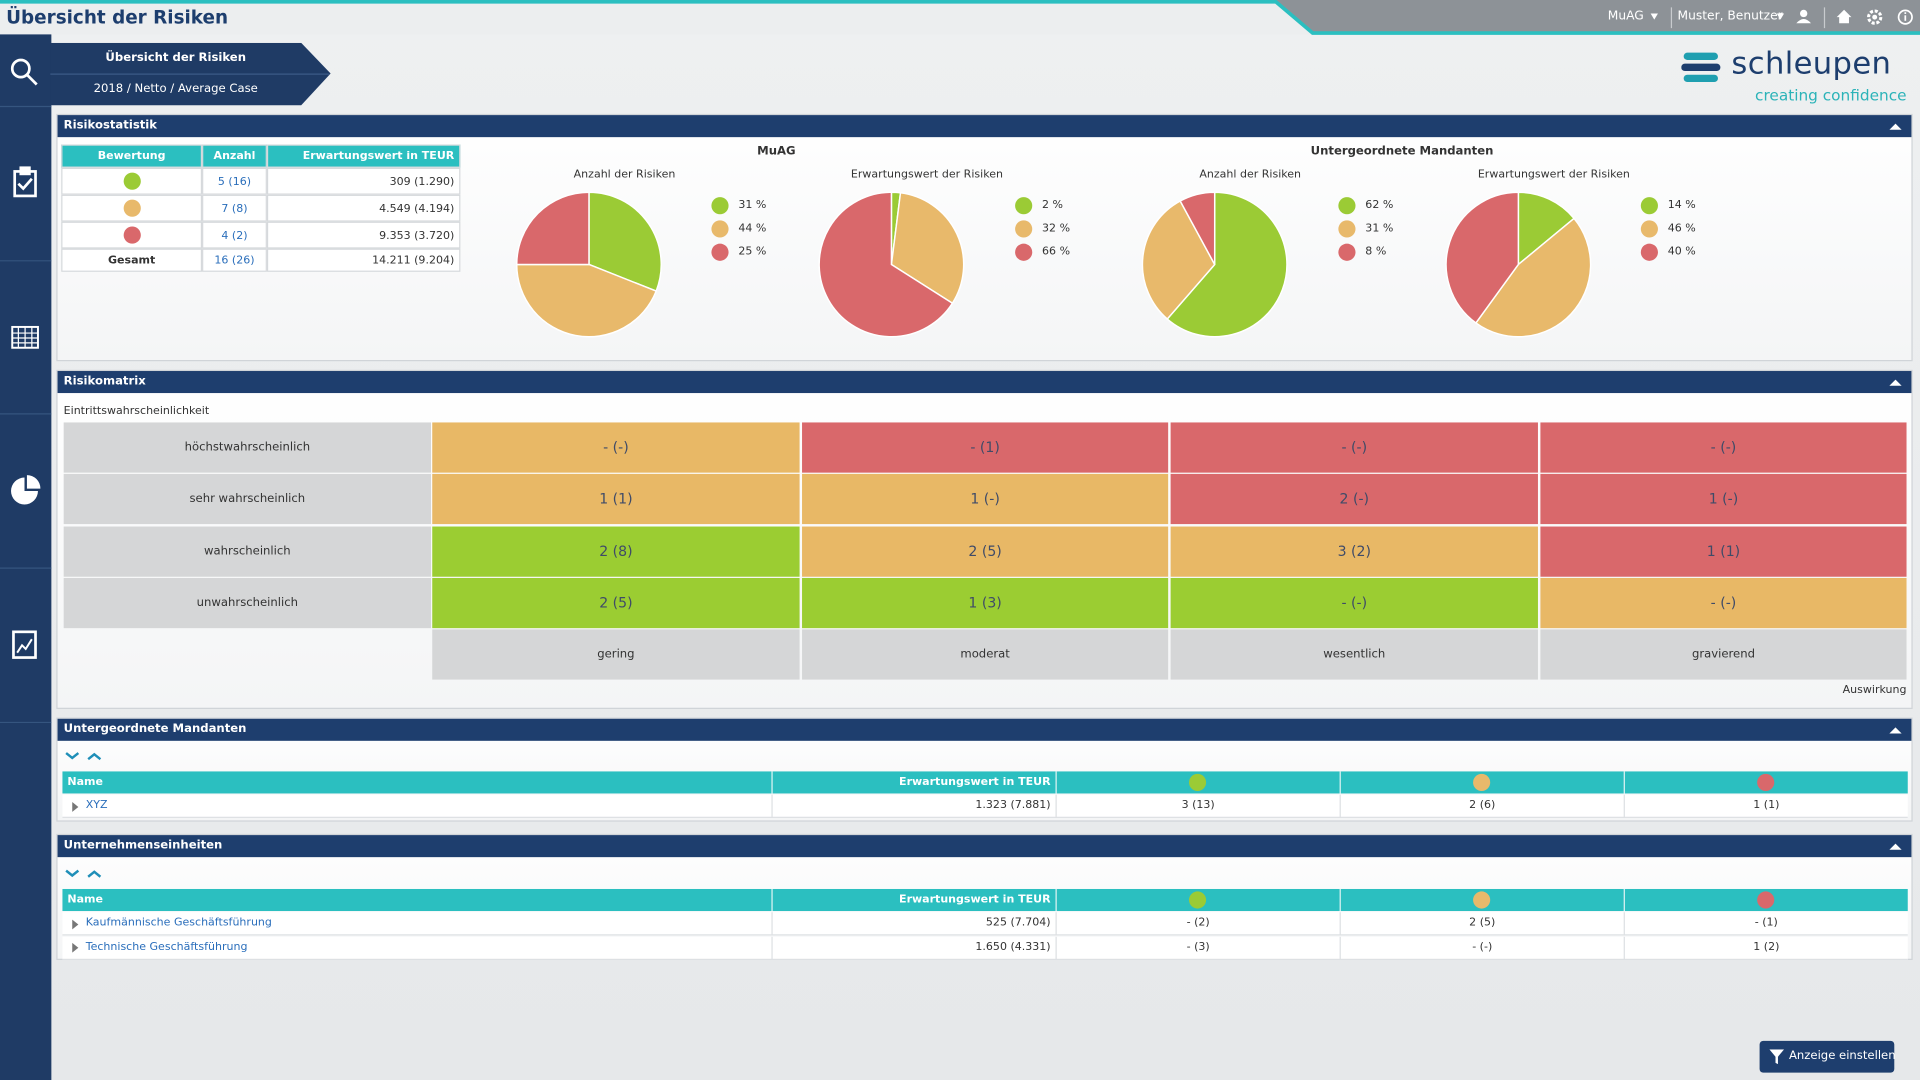 This screenshot has width=1920, height=1080. Describe the element at coordinates (175, 89) in the screenshot. I see `breadcrumb-context: 2018 / Netto / Average Case` at that location.